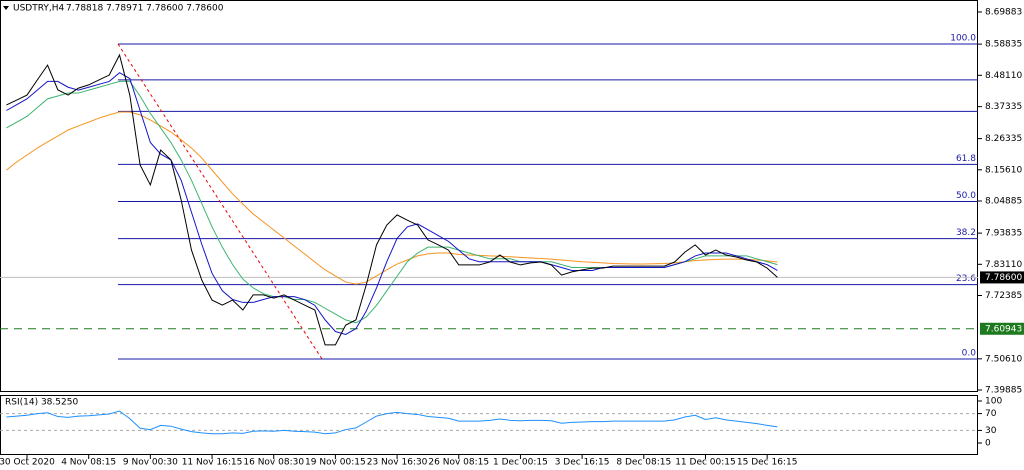 The height and width of the screenshot is (470, 1024). Describe the element at coordinates (969, 353) in the screenshot. I see `fib-label: 0.0` at that location.